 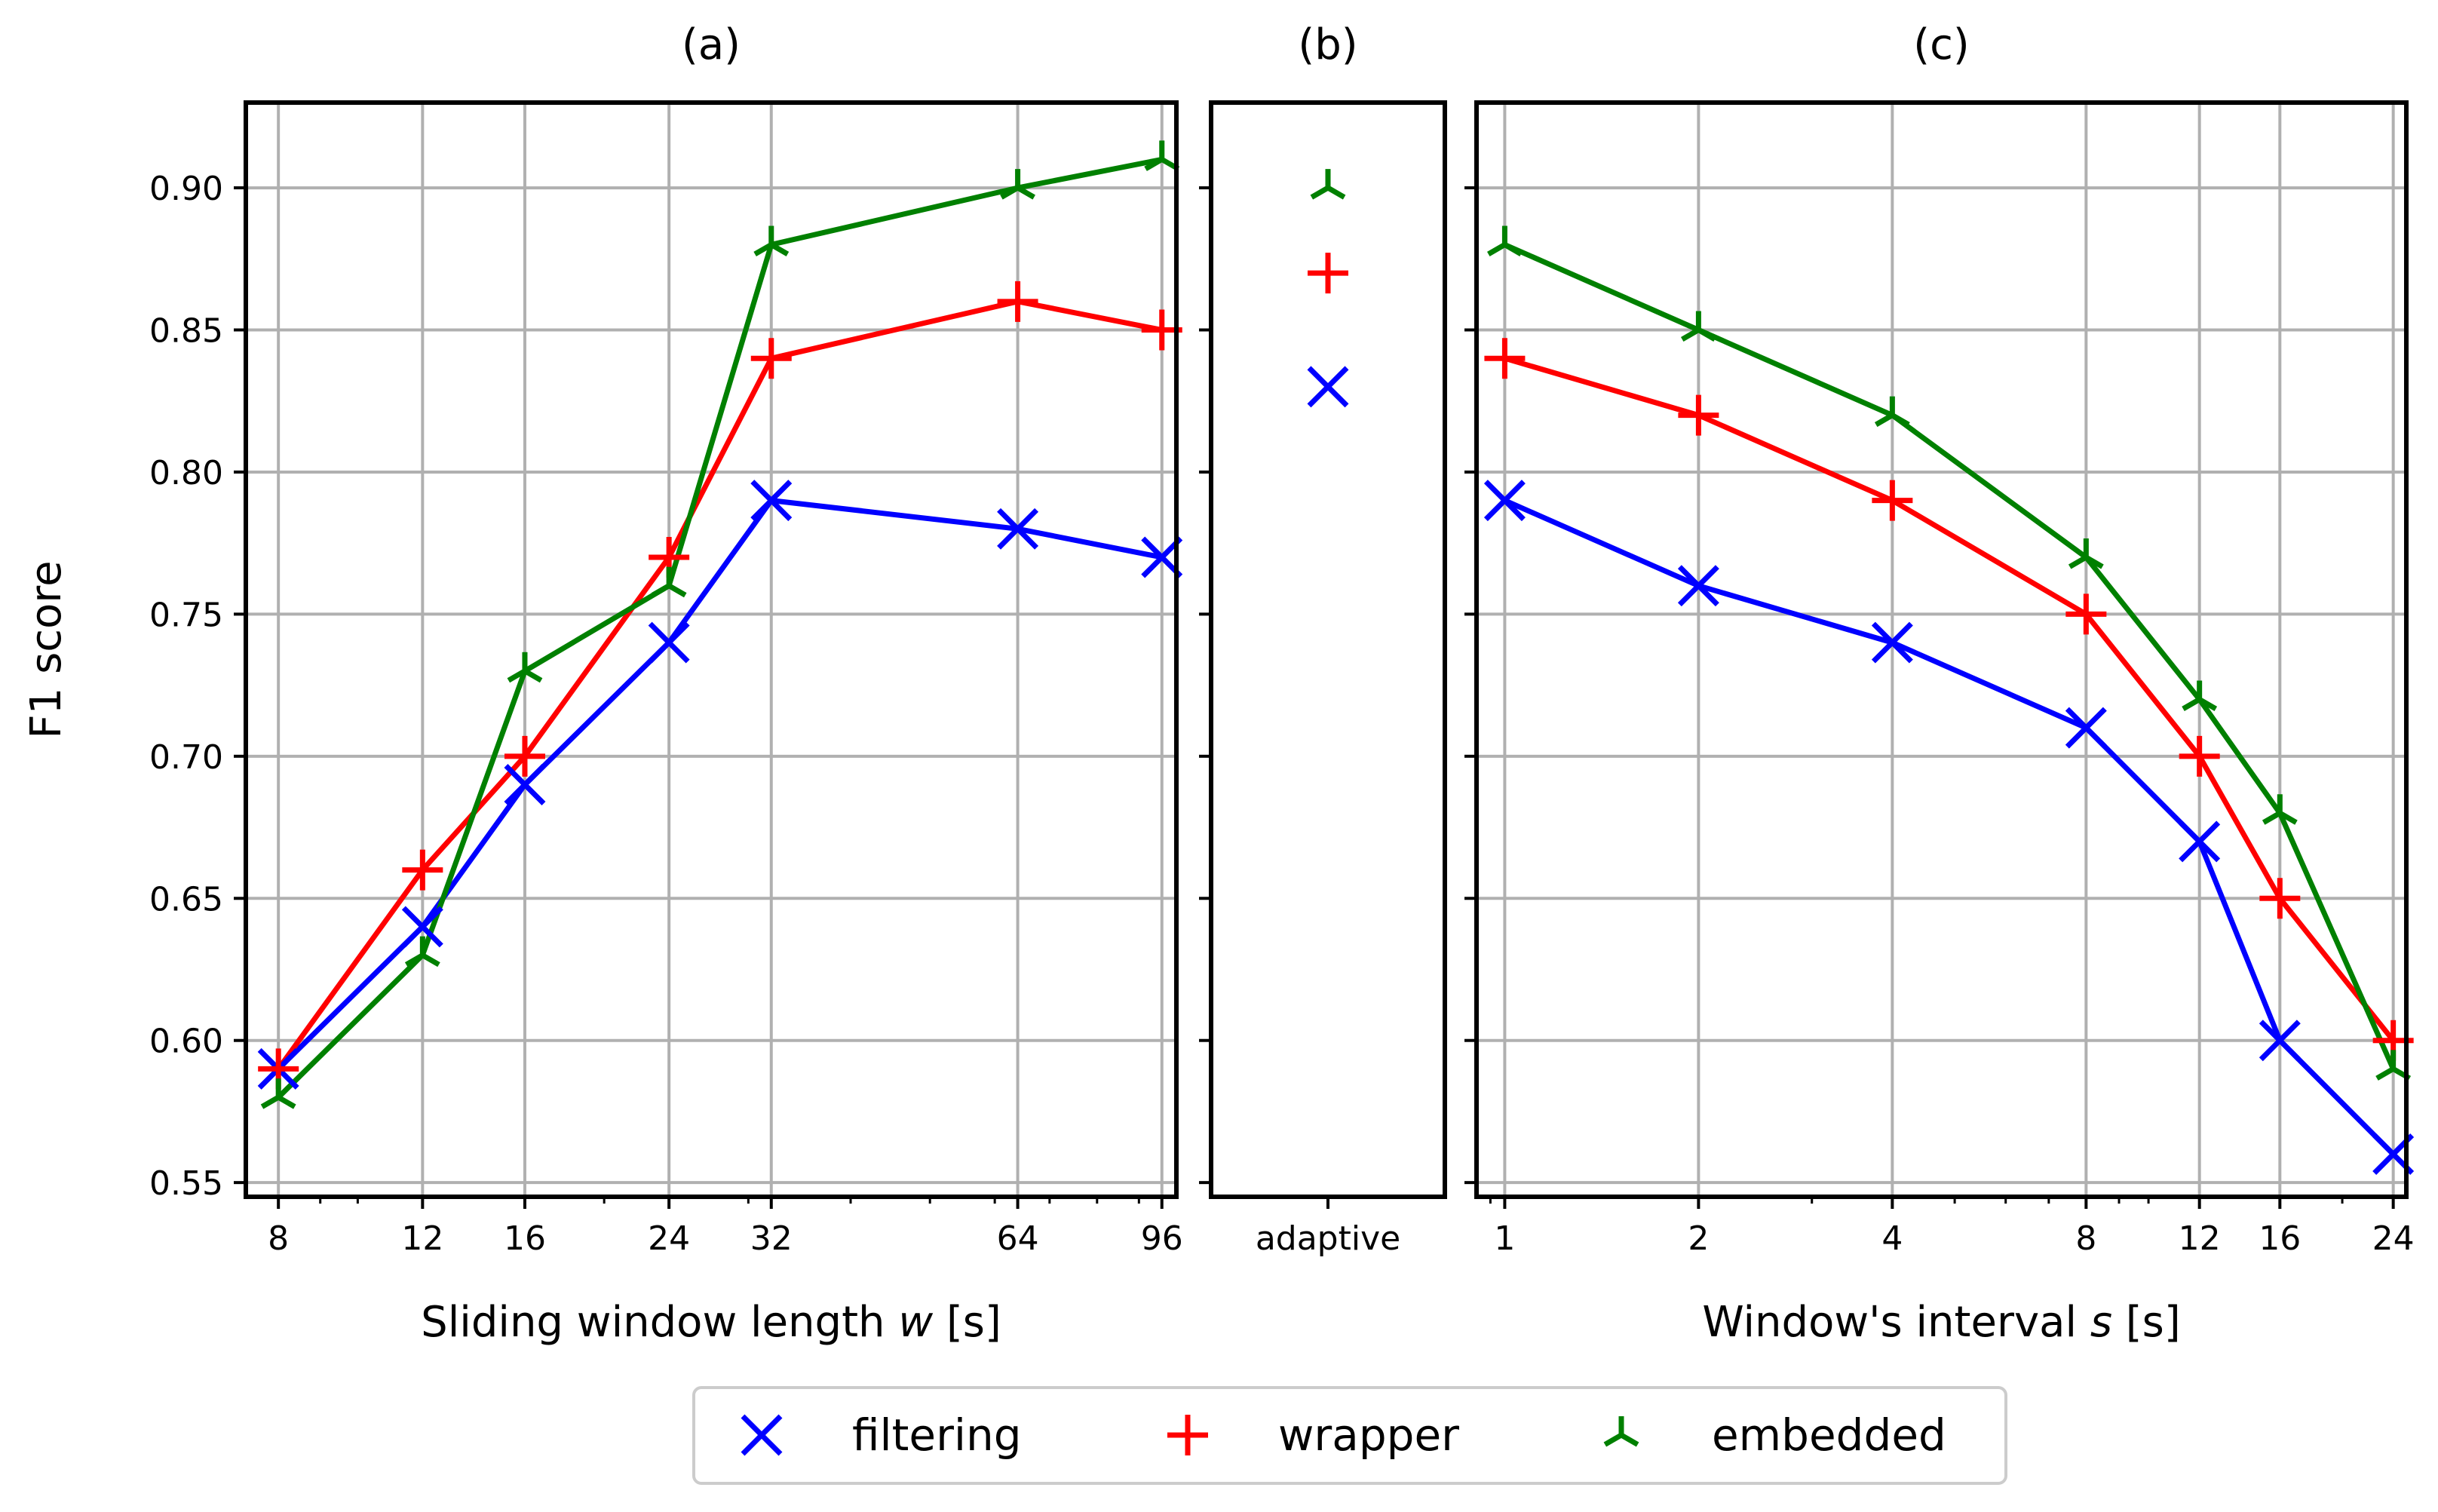 I want to click on panel-2-point-x-1-glyph, so click(x=1698, y=586).